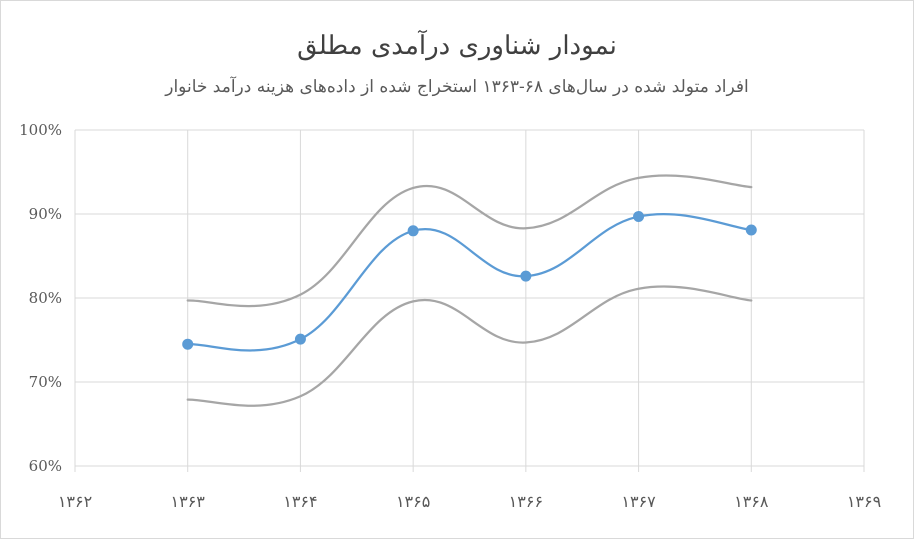 The height and width of the screenshot is (539, 914). Describe the element at coordinates (864, 501) in the screenshot. I see `x-tick-label: ۱۳۶۹` at that location.